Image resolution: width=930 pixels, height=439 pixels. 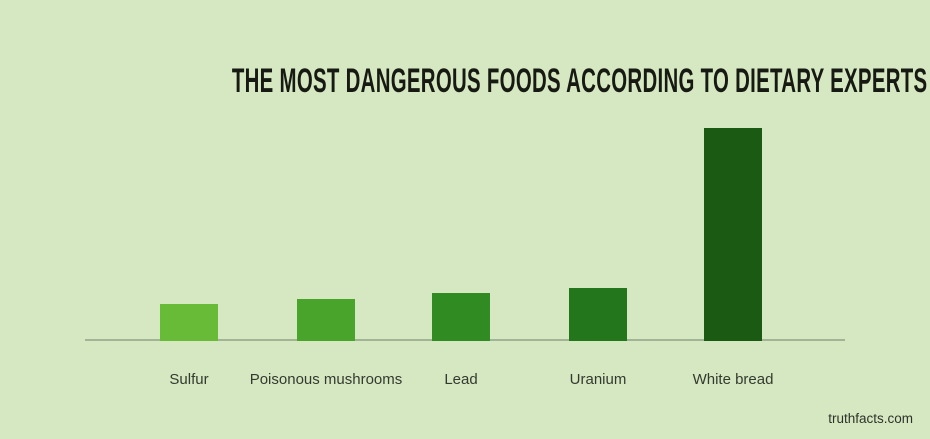 What do you see at coordinates (326, 379) in the screenshot?
I see `bar-label-poisonous-mushrooms: Poisonous mushrooms` at bounding box center [326, 379].